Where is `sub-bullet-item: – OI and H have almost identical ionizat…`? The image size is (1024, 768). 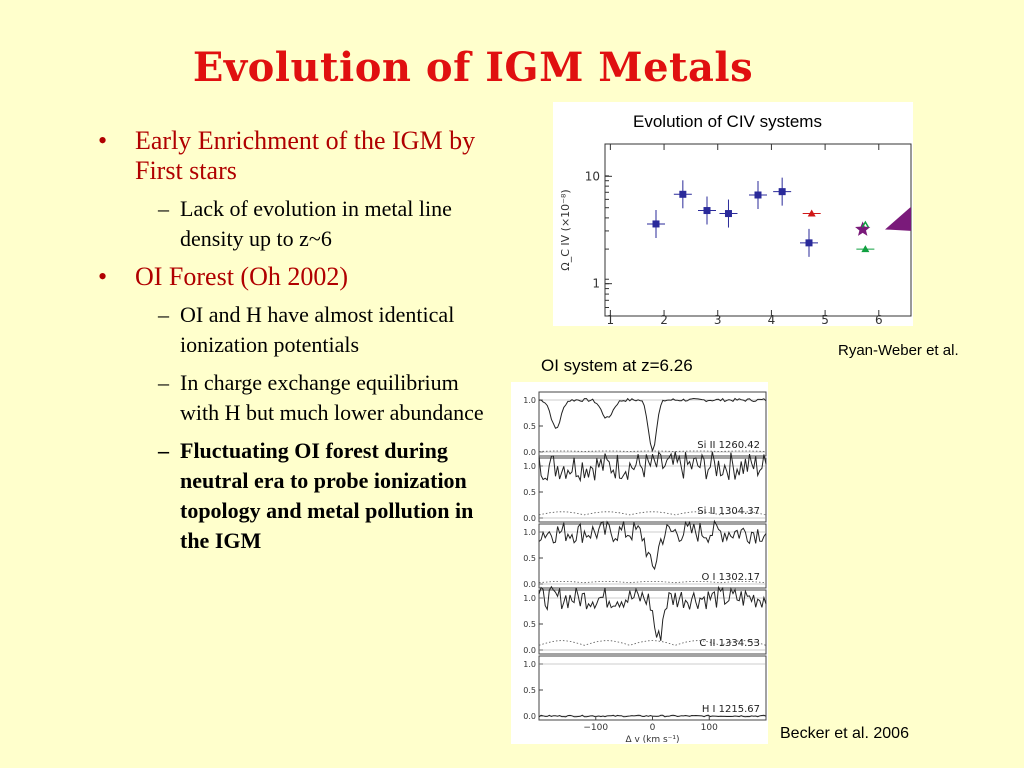 sub-bullet-item: – OI and H have almost identical ionizat… is located at coordinates (298, 330).